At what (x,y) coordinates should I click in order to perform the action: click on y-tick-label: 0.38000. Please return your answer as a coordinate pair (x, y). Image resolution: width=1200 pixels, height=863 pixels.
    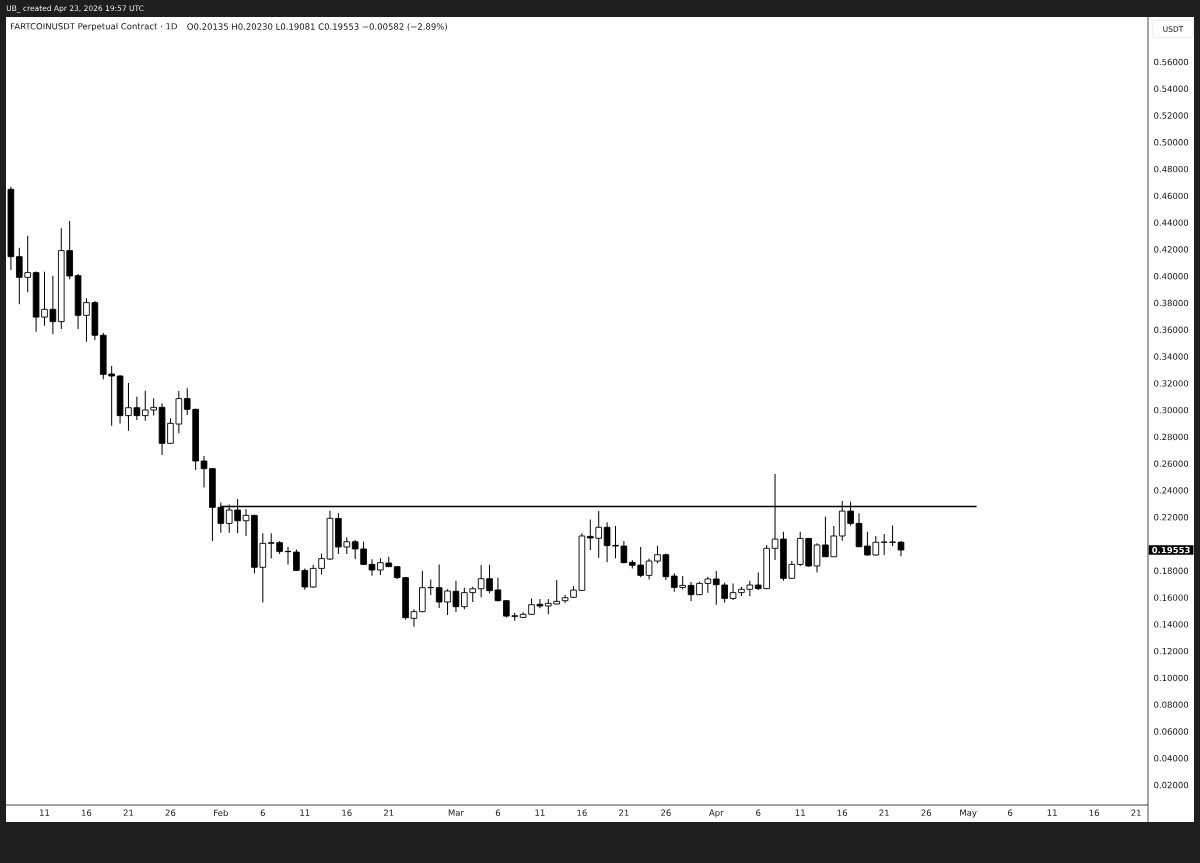
    Looking at the image, I should click on (1171, 303).